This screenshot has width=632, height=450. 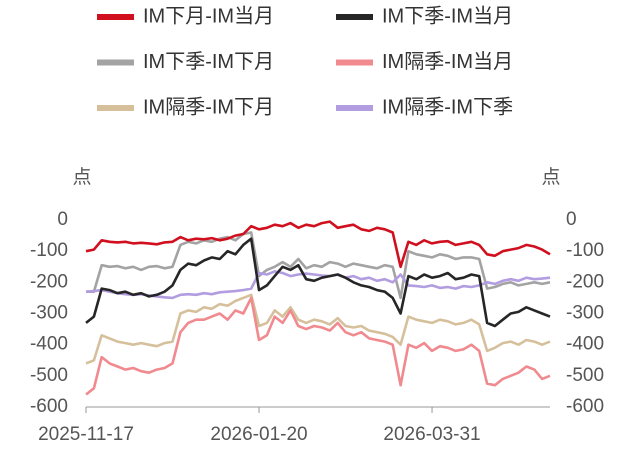 I want to click on y2-tick-label: -300, so click(x=585, y=313).